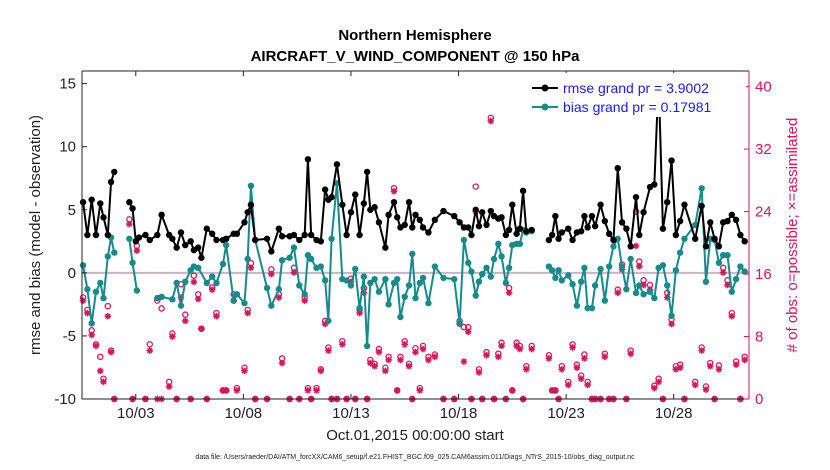 The image size is (830, 470). Describe the element at coordinates (244, 413) in the screenshot. I see `x-tick-label: 10/08` at that location.